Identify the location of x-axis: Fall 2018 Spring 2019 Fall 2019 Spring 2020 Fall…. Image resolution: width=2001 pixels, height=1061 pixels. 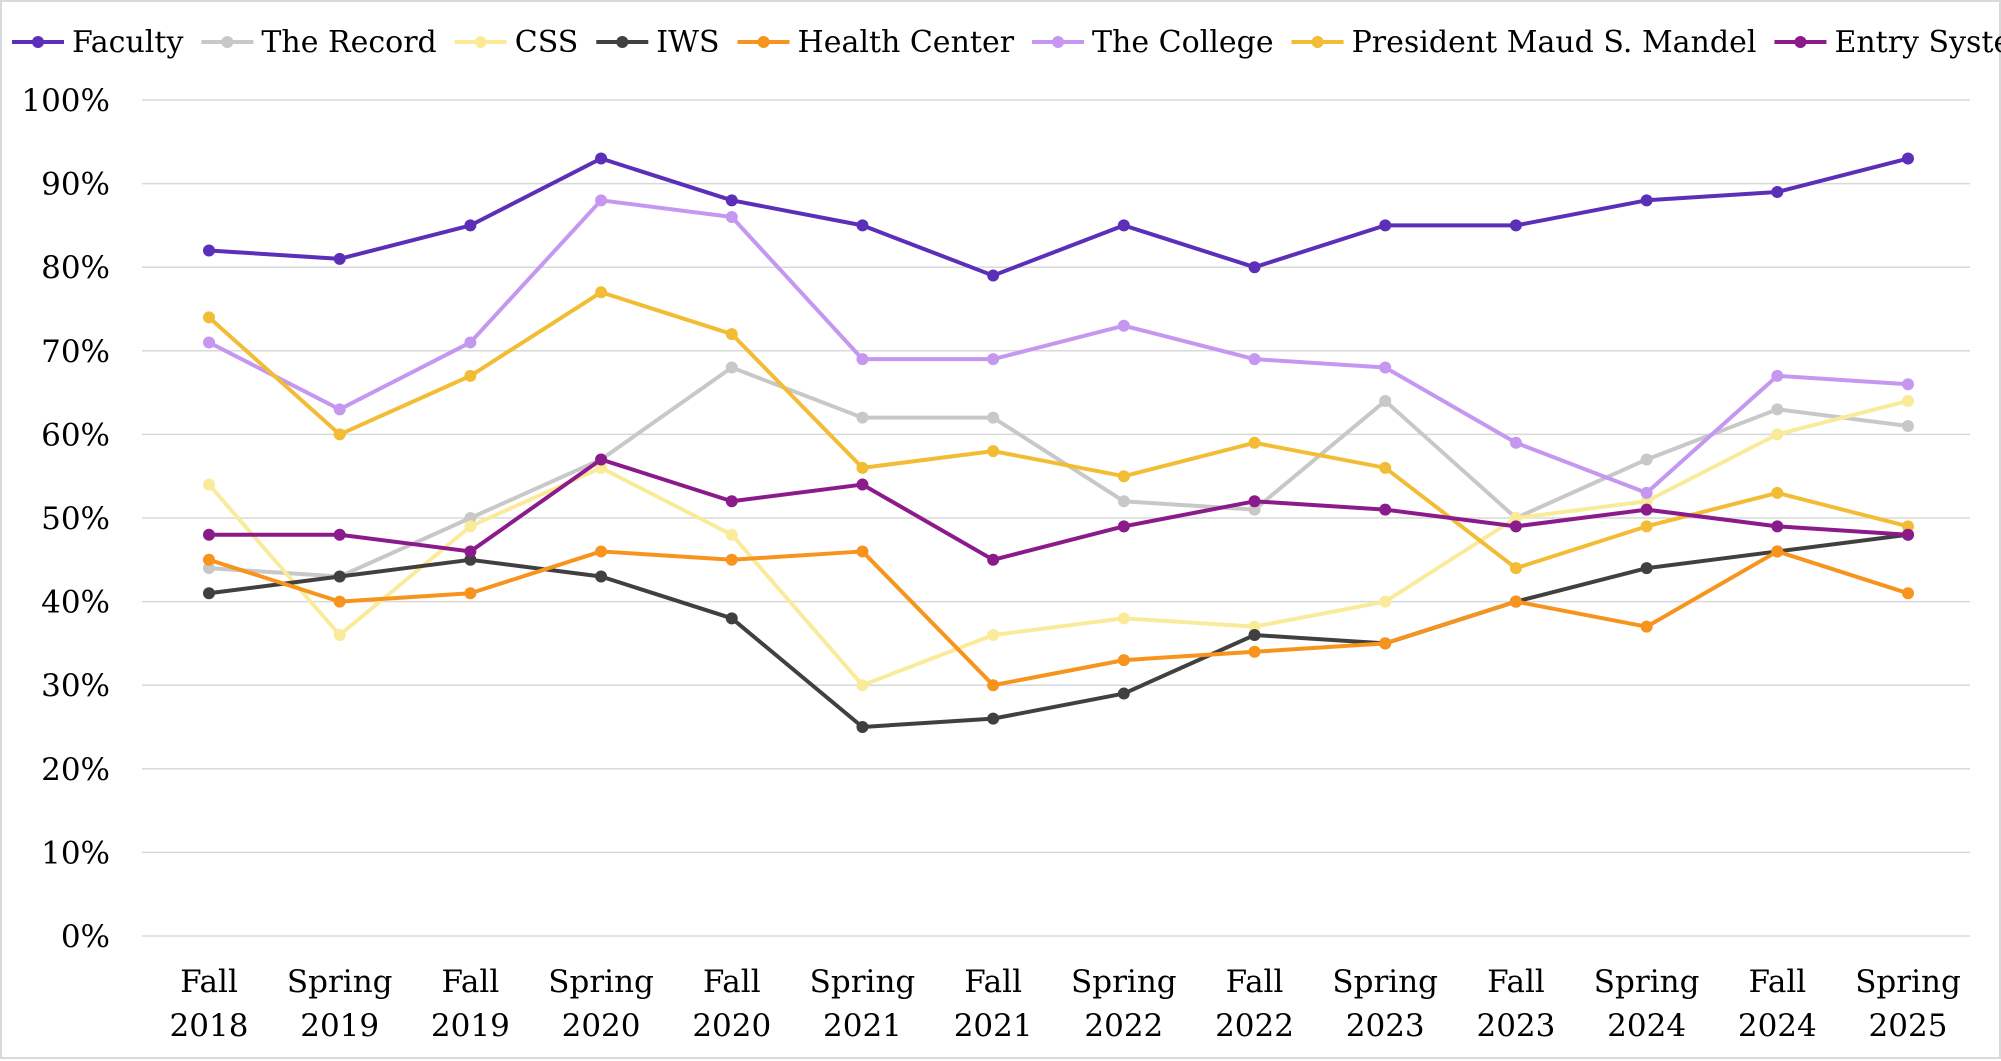
(1065, 1004).